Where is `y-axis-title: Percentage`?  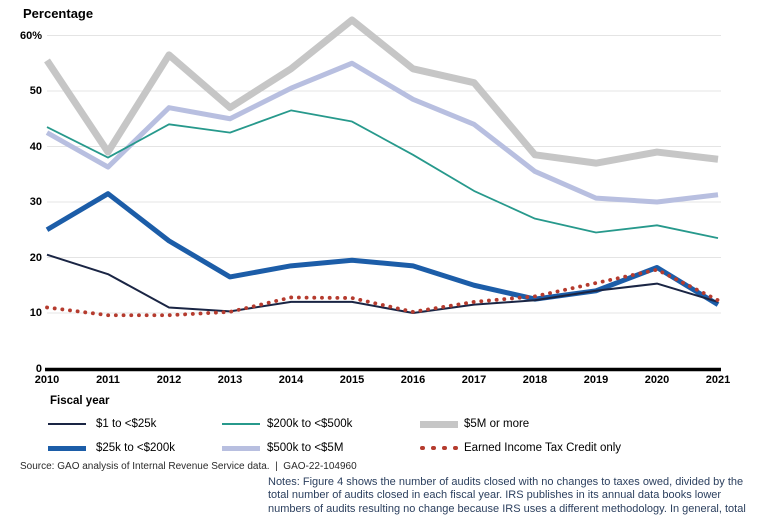 y-axis-title: Percentage is located at coordinates (58, 13).